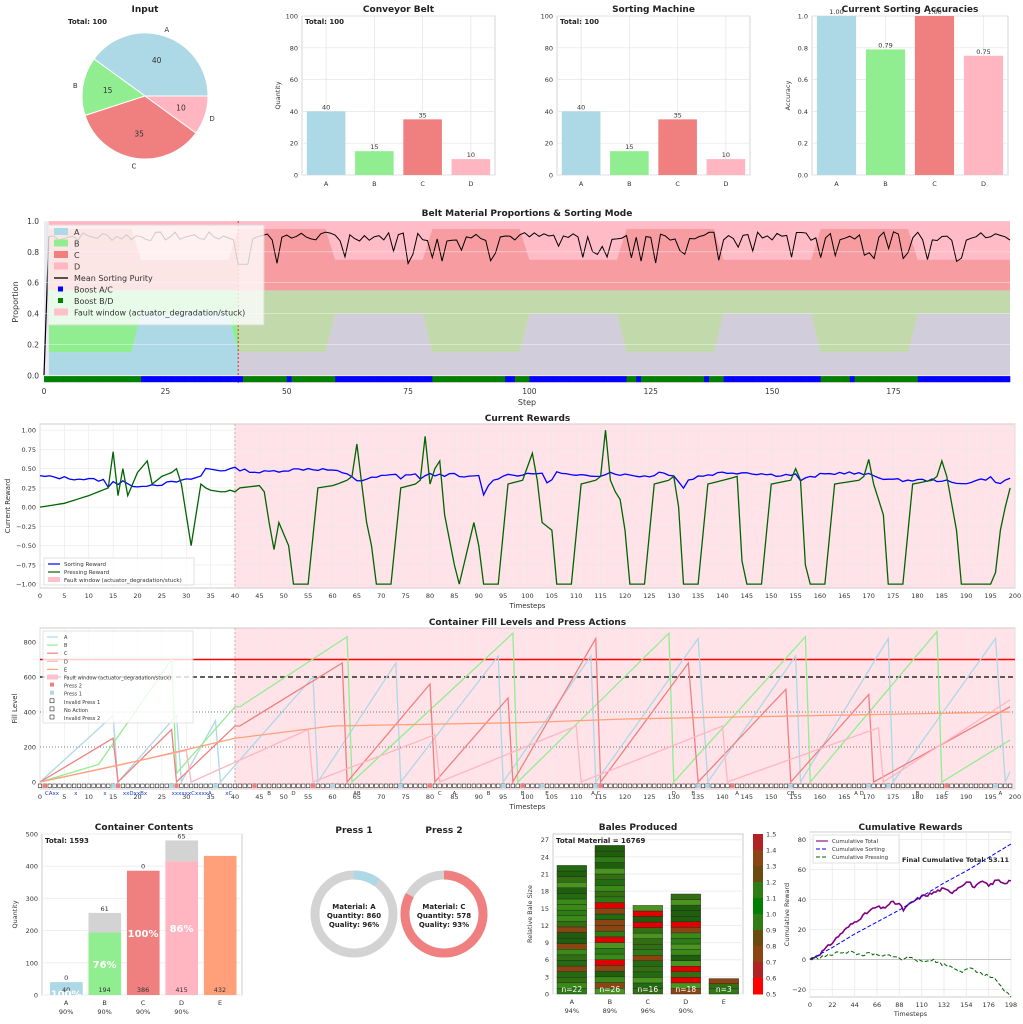 The height and width of the screenshot is (1024, 1023). I want to click on bar-value: 35, so click(422, 115).